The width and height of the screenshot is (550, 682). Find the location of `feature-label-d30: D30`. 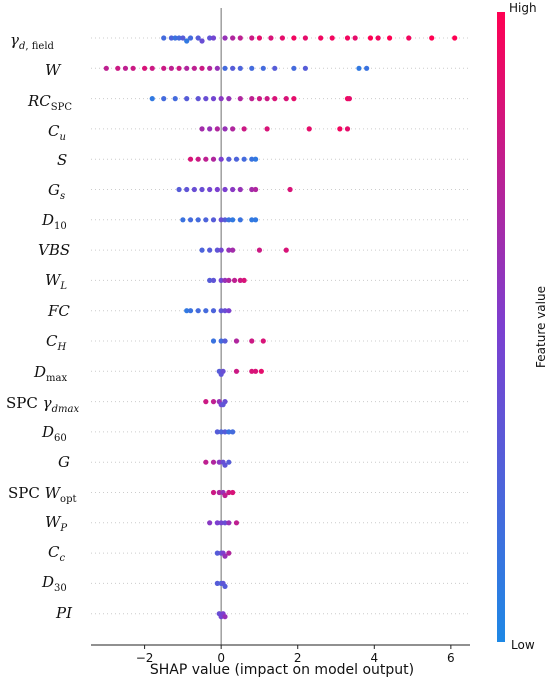

feature-label-d30: D30 is located at coordinates (54, 583).